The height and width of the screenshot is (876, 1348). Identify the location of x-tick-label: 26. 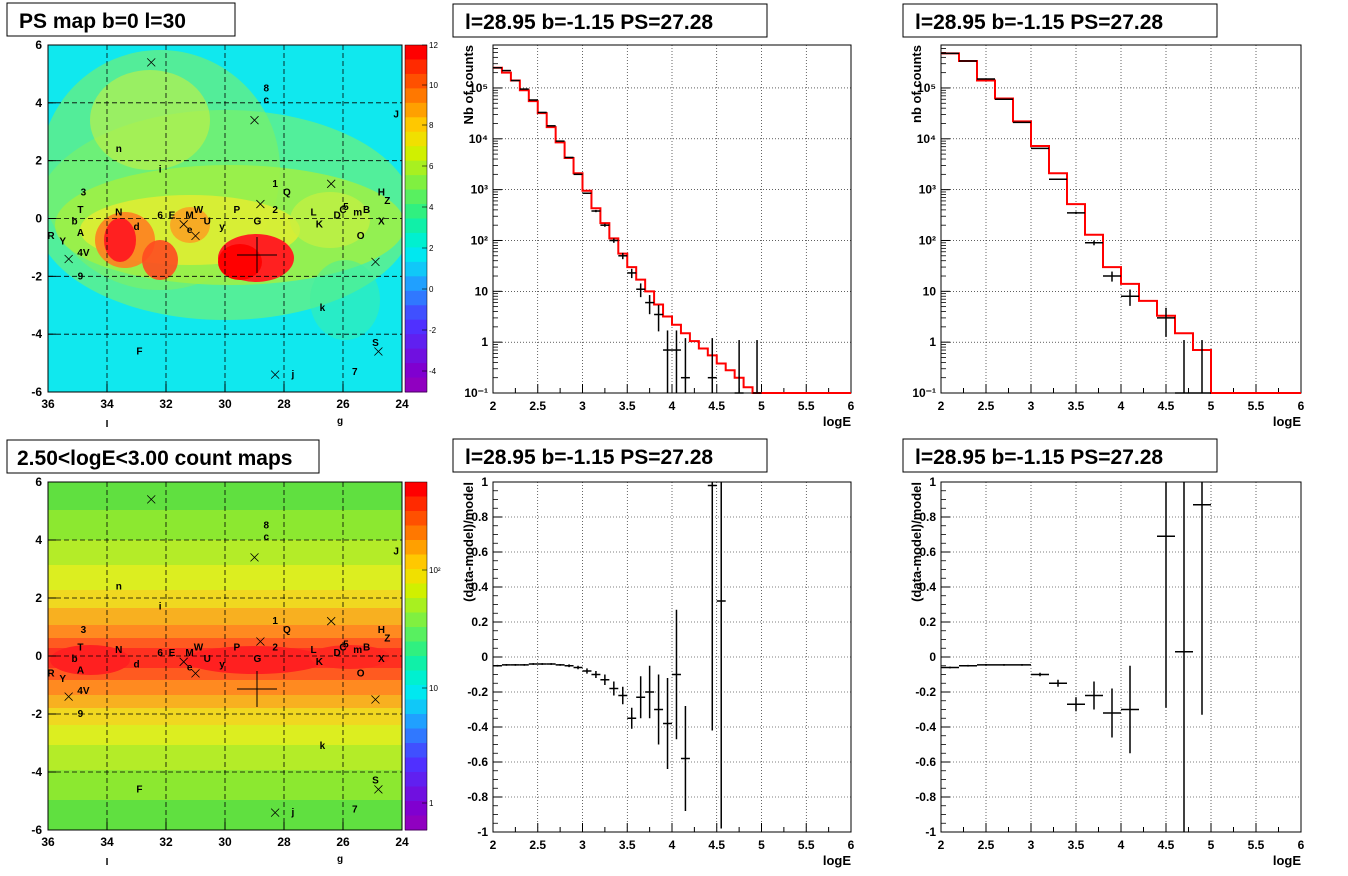
(343, 404).